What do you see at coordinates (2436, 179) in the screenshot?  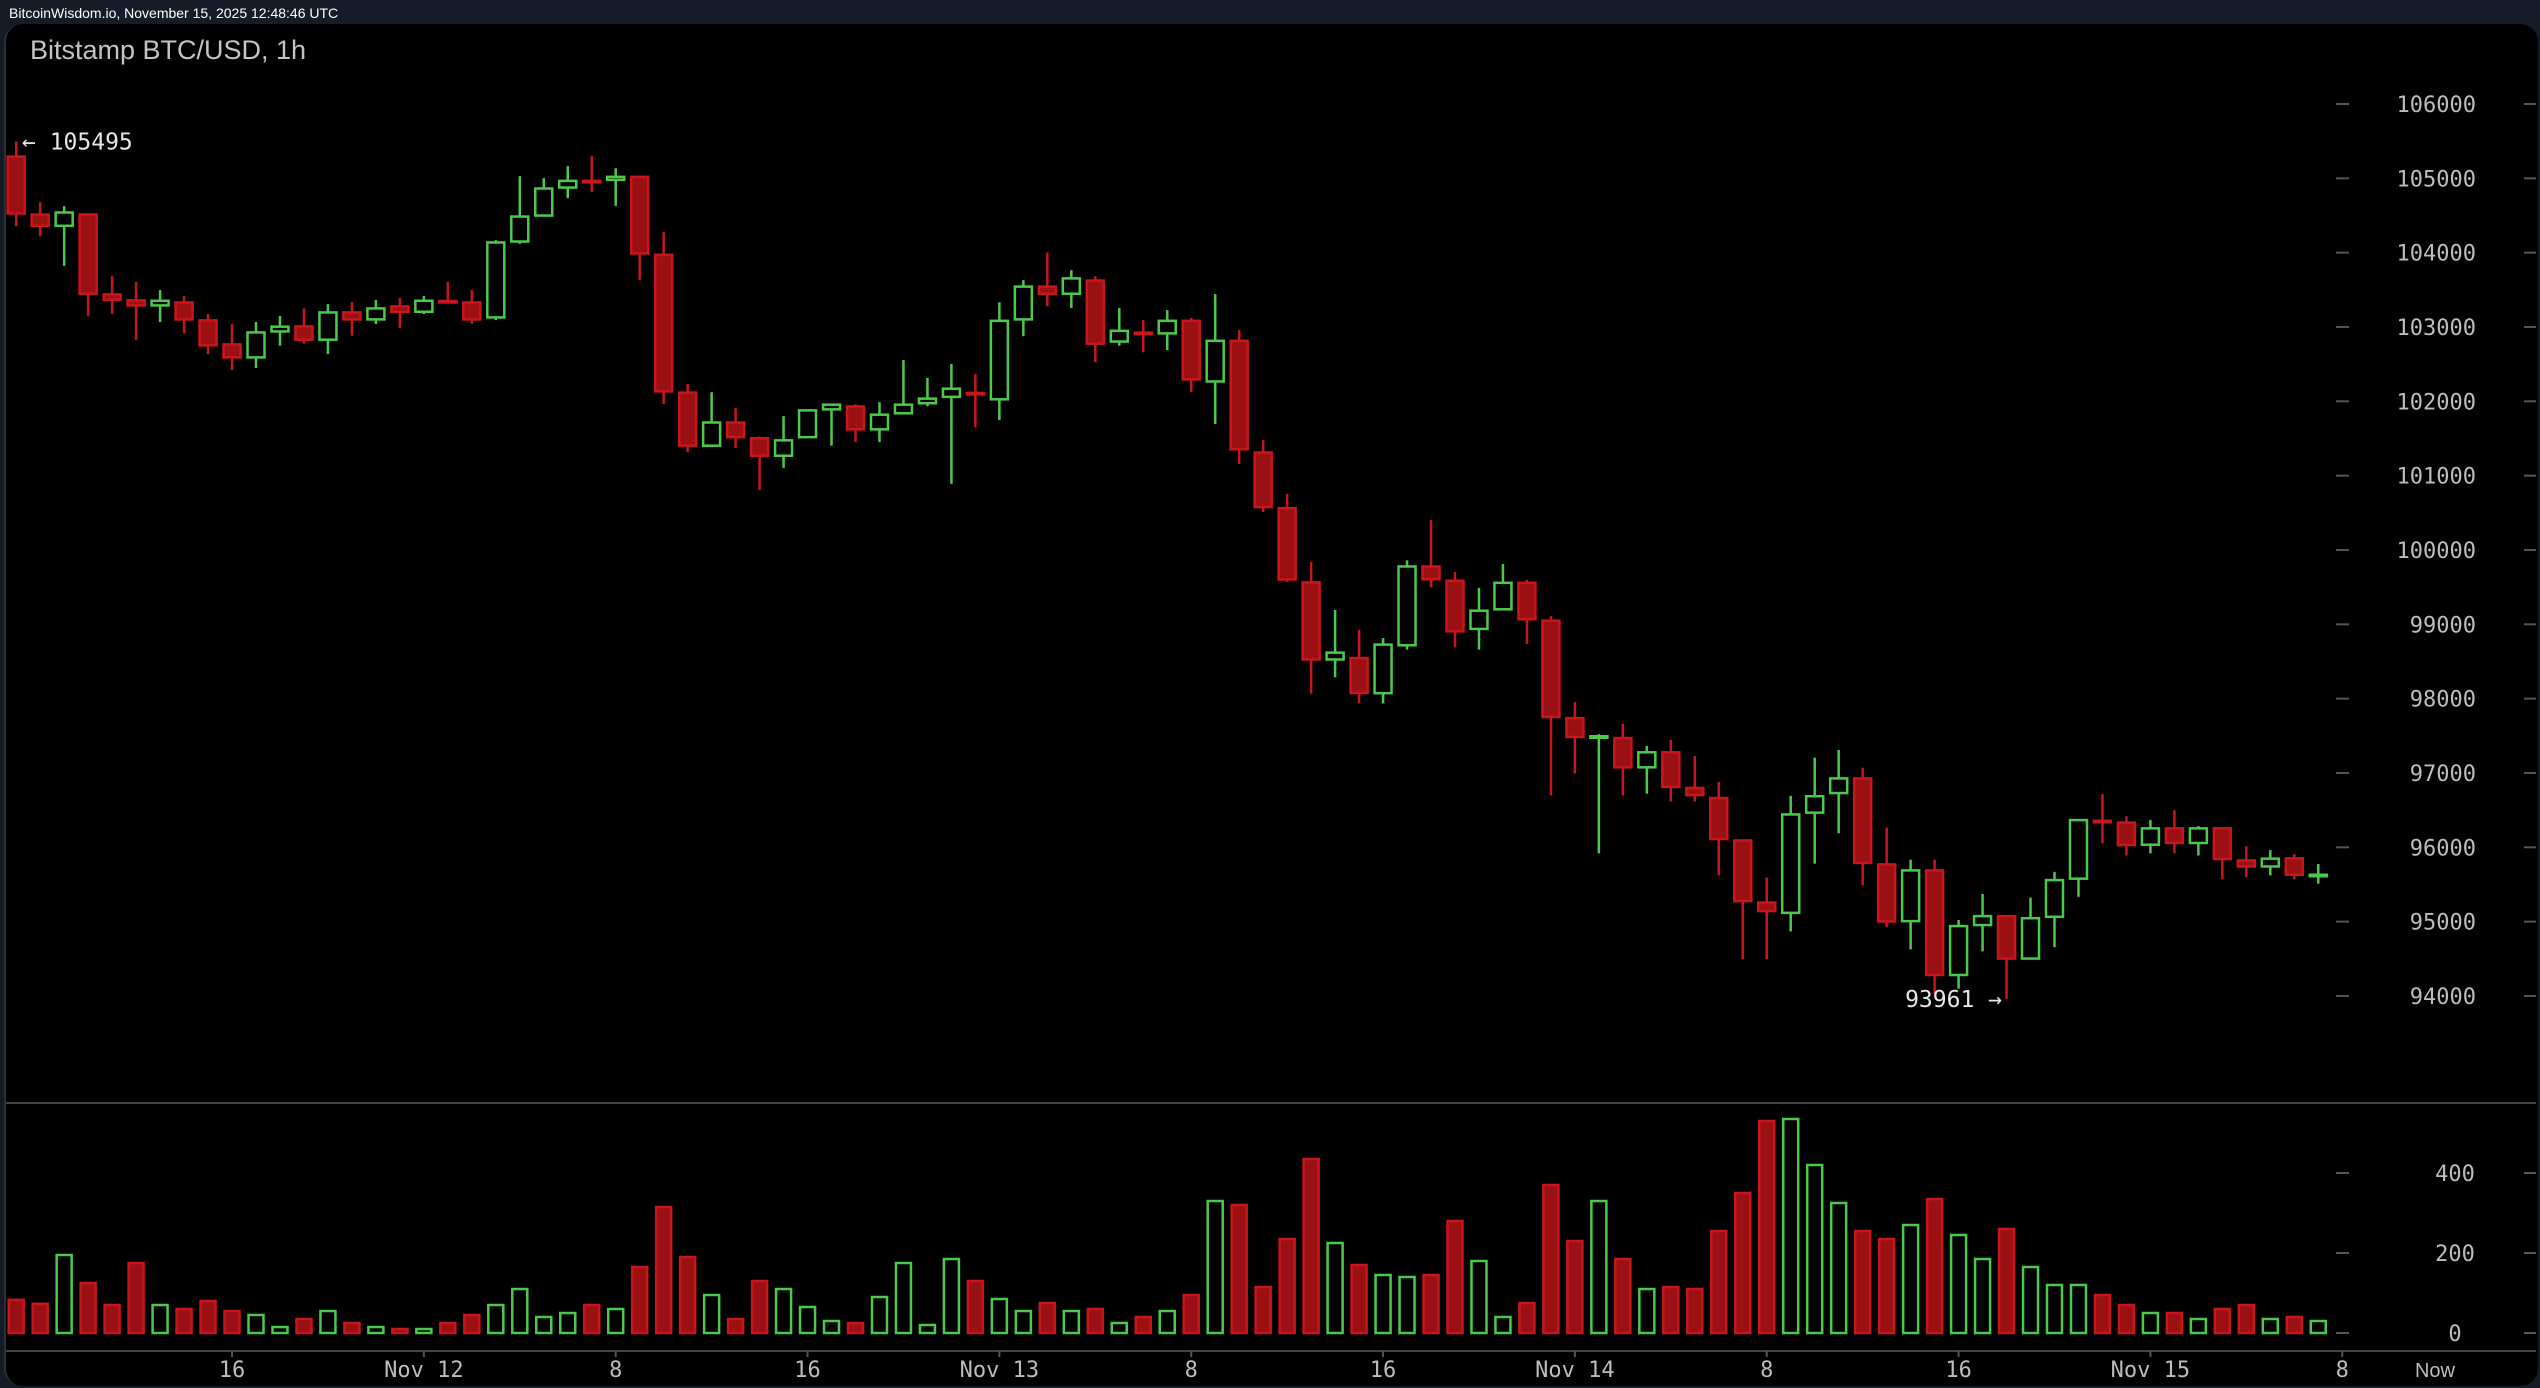 I see `price-tick-label: 105000` at bounding box center [2436, 179].